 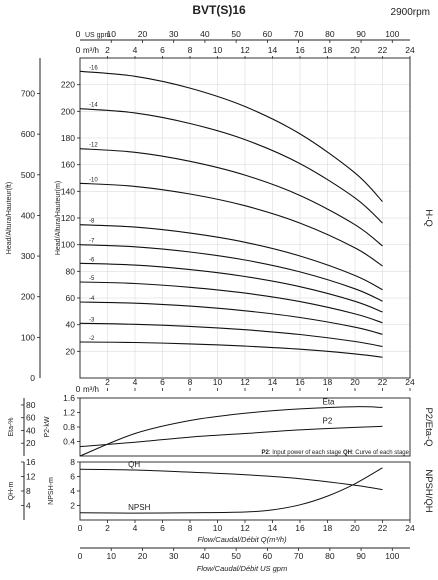 What do you see at coordinates (107, 382) in the screenshot?
I see `mid-m3h-tick-label: 2` at bounding box center [107, 382].